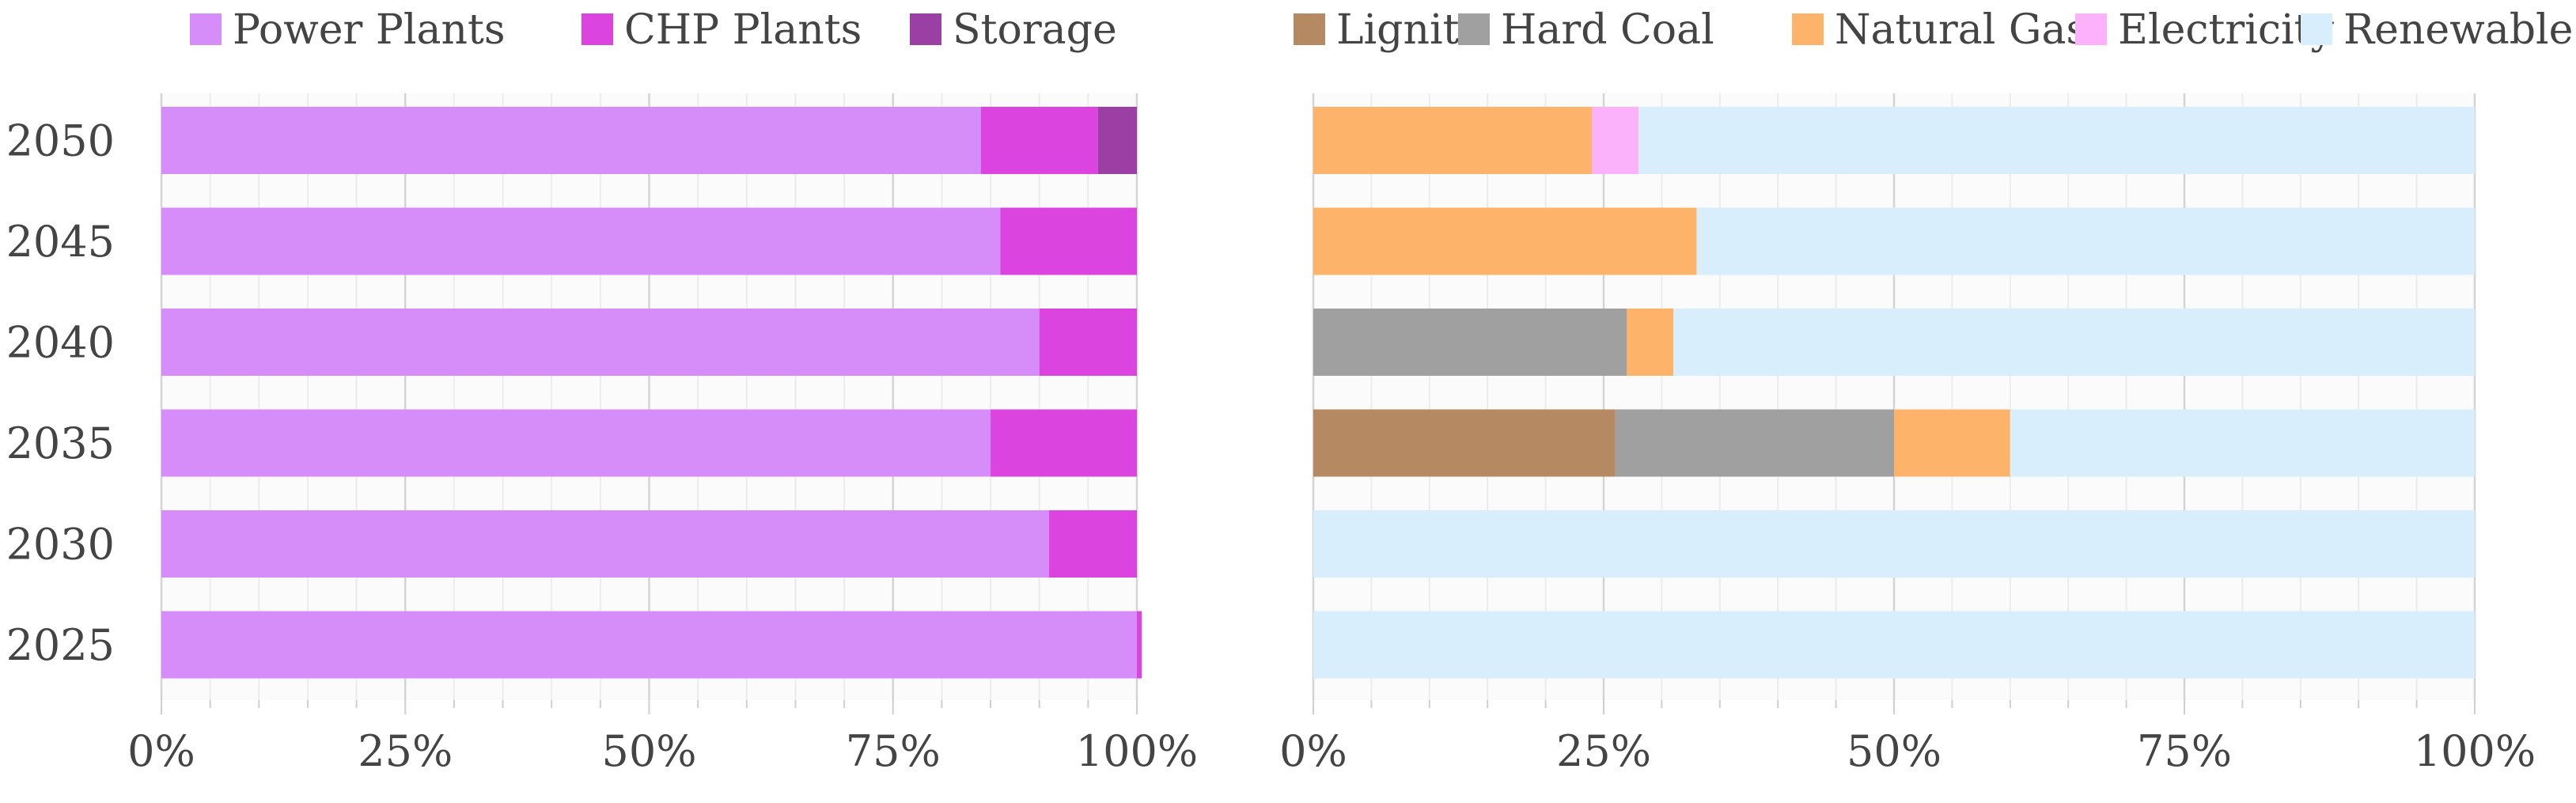 This screenshot has height=803, width=2576. I want to click on legend-item-natural-gas: Natural Gas, so click(1939, 30).